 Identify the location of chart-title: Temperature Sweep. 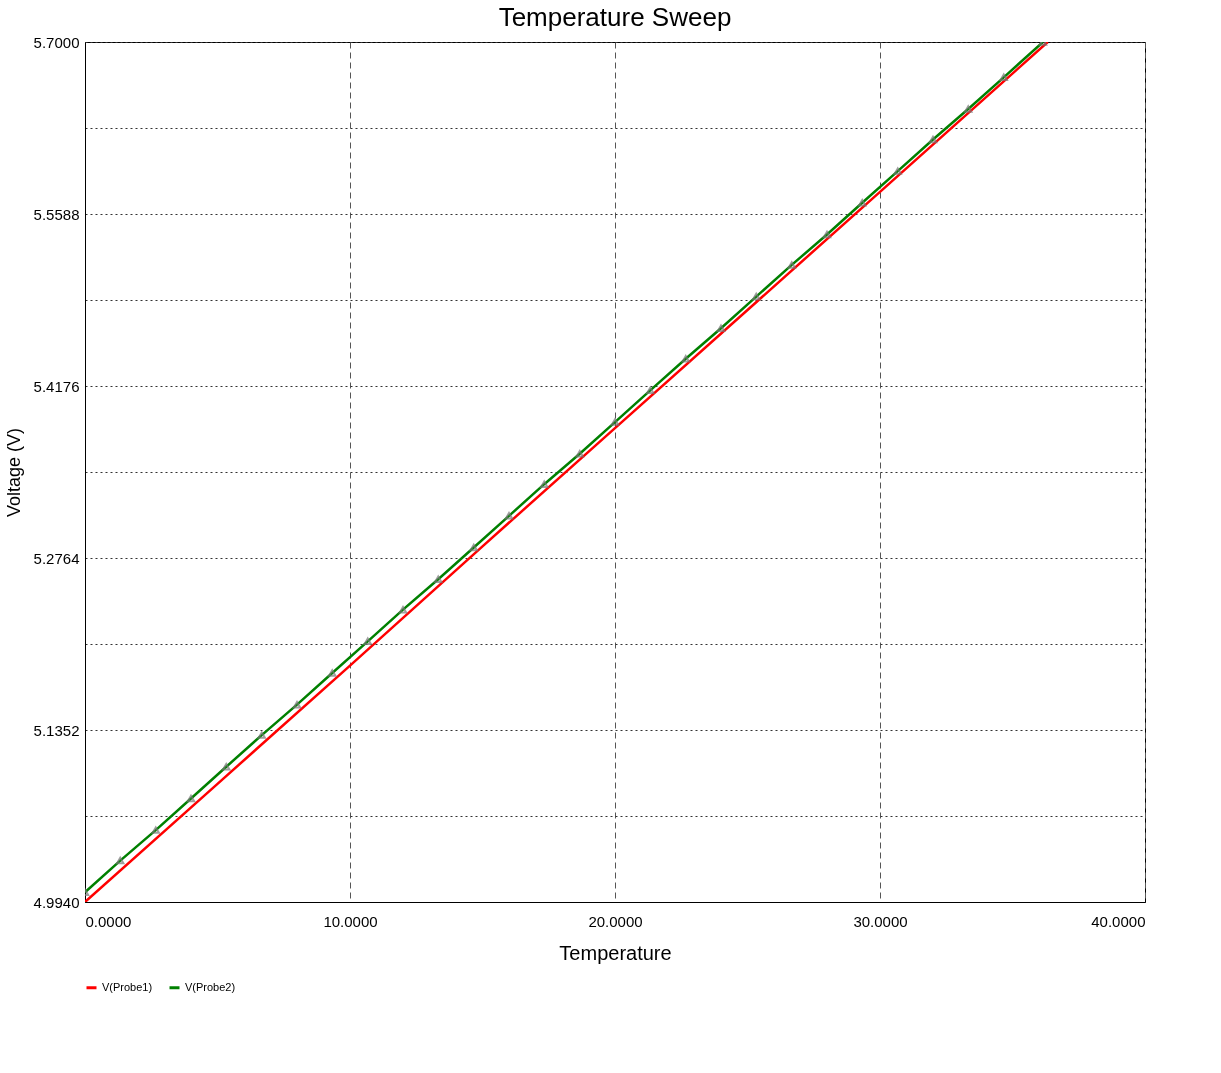
(615, 17).